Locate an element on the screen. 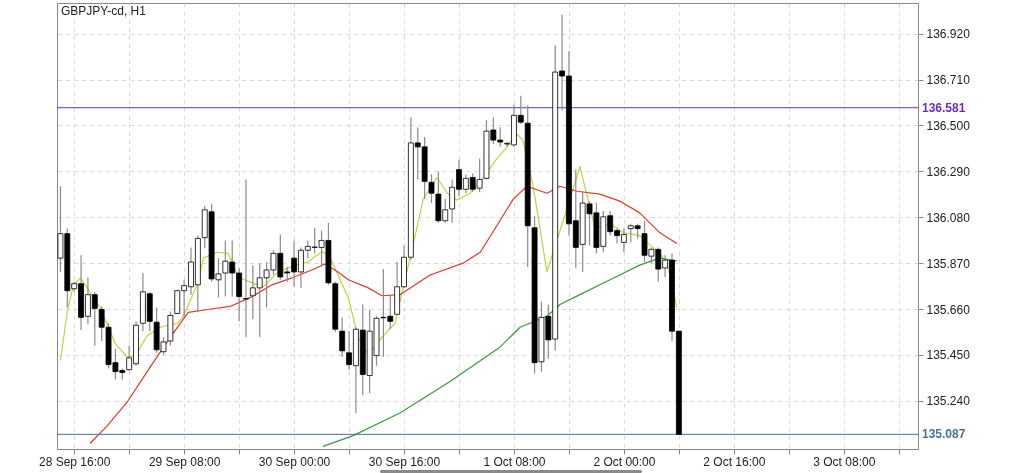 Image resolution: width=1024 pixels, height=473 pixels. ref-line-label: 135.087 is located at coordinates (944, 434).